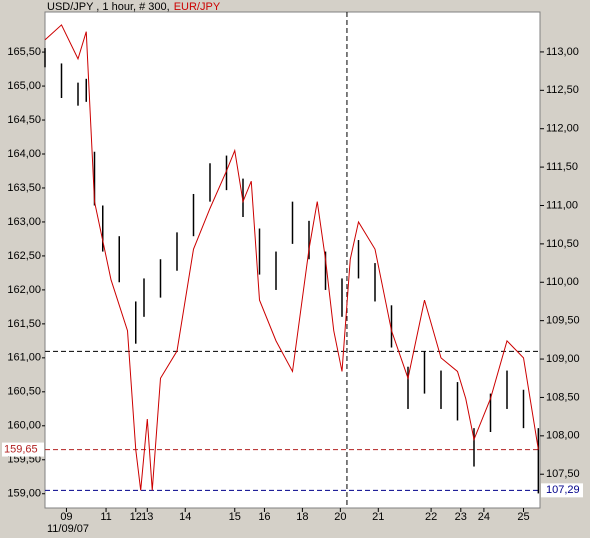 This screenshot has width=590, height=538. What do you see at coordinates (24, 154) in the screenshot?
I see `y-tick-label: 164,00` at bounding box center [24, 154].